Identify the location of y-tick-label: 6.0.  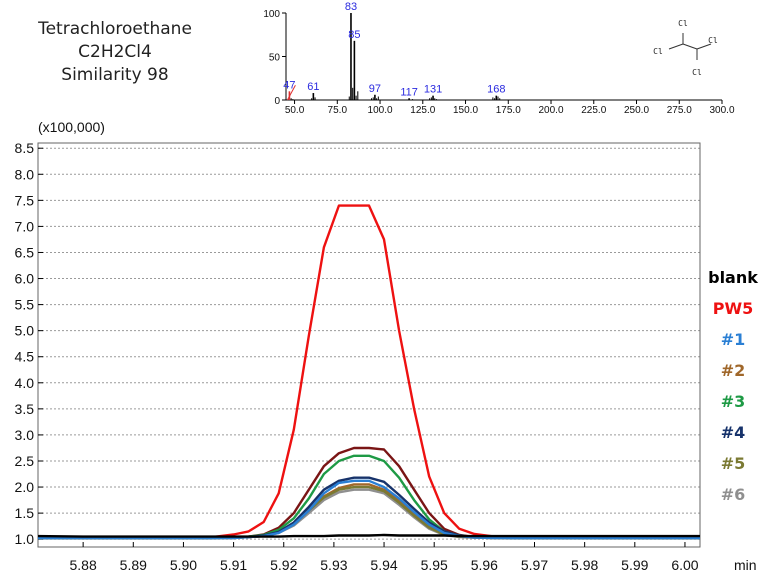
(25, 279).